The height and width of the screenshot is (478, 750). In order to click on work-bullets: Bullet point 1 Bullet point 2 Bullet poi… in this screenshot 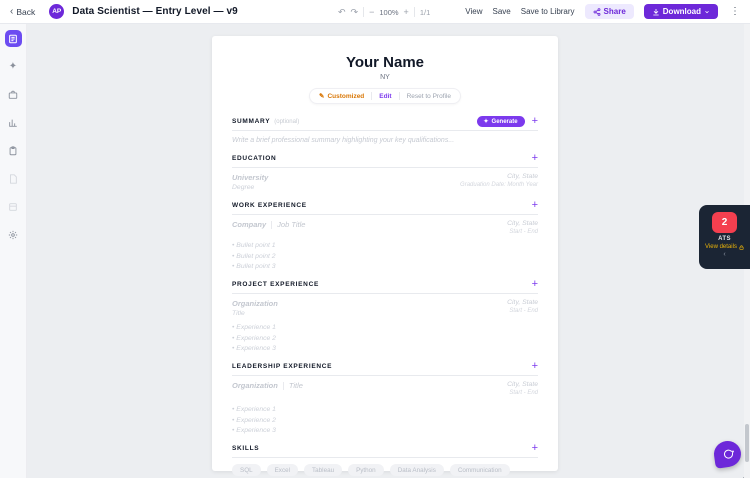, I will do `click(385, 256)`.